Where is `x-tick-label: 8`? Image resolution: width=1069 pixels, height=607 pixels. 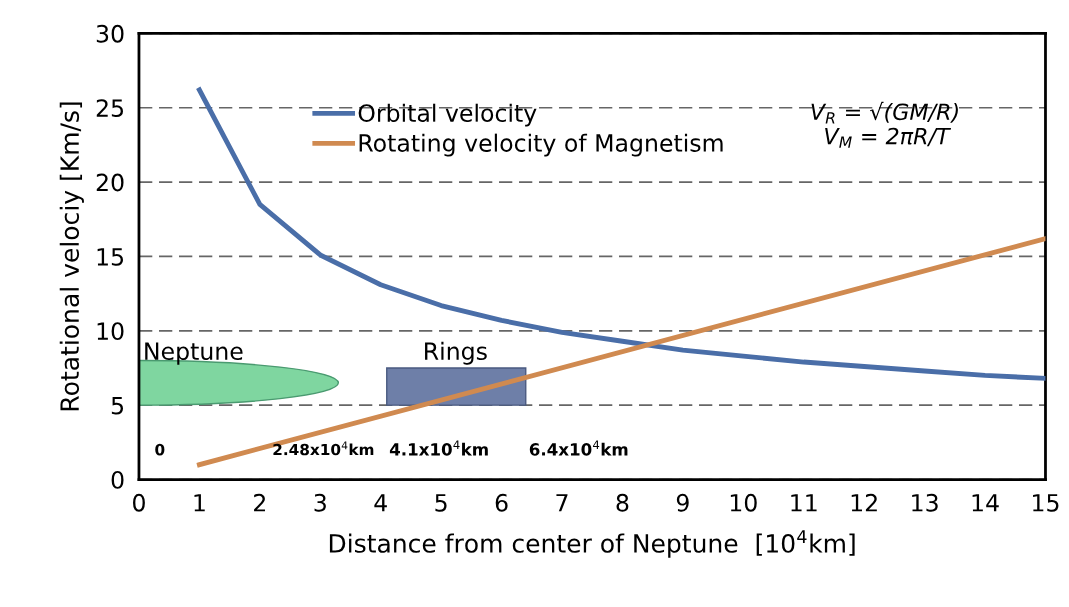
x-tick-label: 8 is located at coordinates (622, 502).